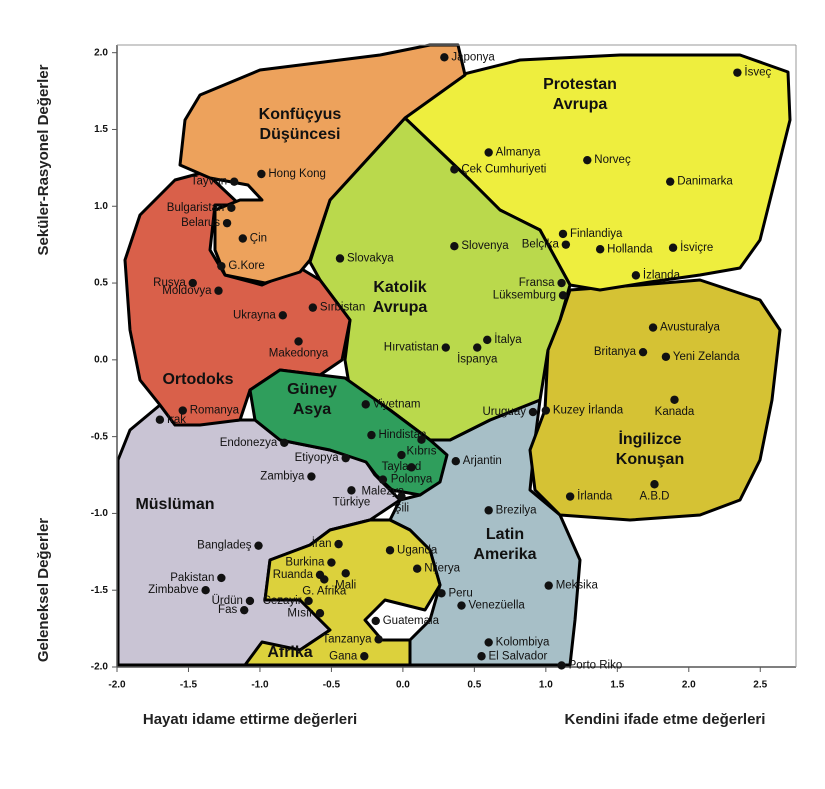 The height and width of the screenshot is (789, 825). Describe the element at coordinates (300, 134) in the screenshot. I see `region-label: Düşüncesi` at that location.